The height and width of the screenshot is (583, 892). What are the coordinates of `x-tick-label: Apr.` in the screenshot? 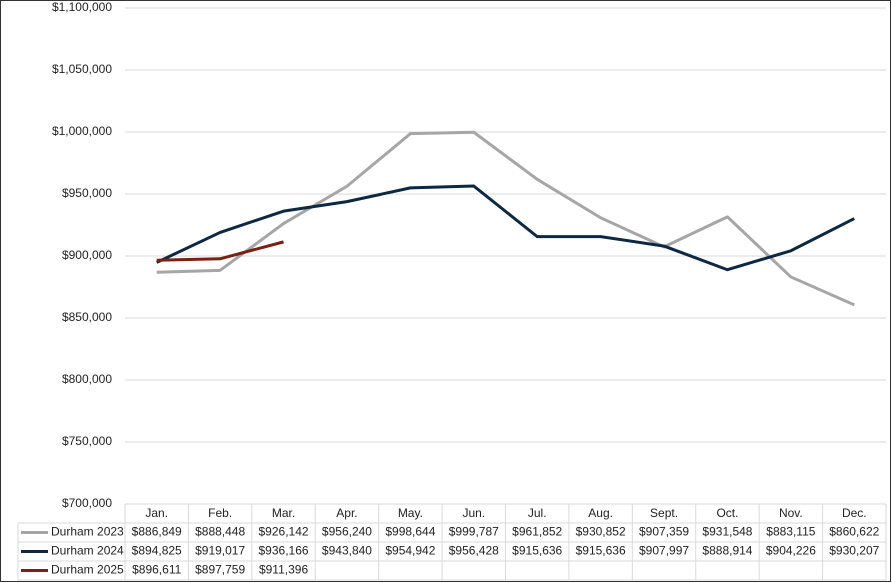 It's located at (346, 513).